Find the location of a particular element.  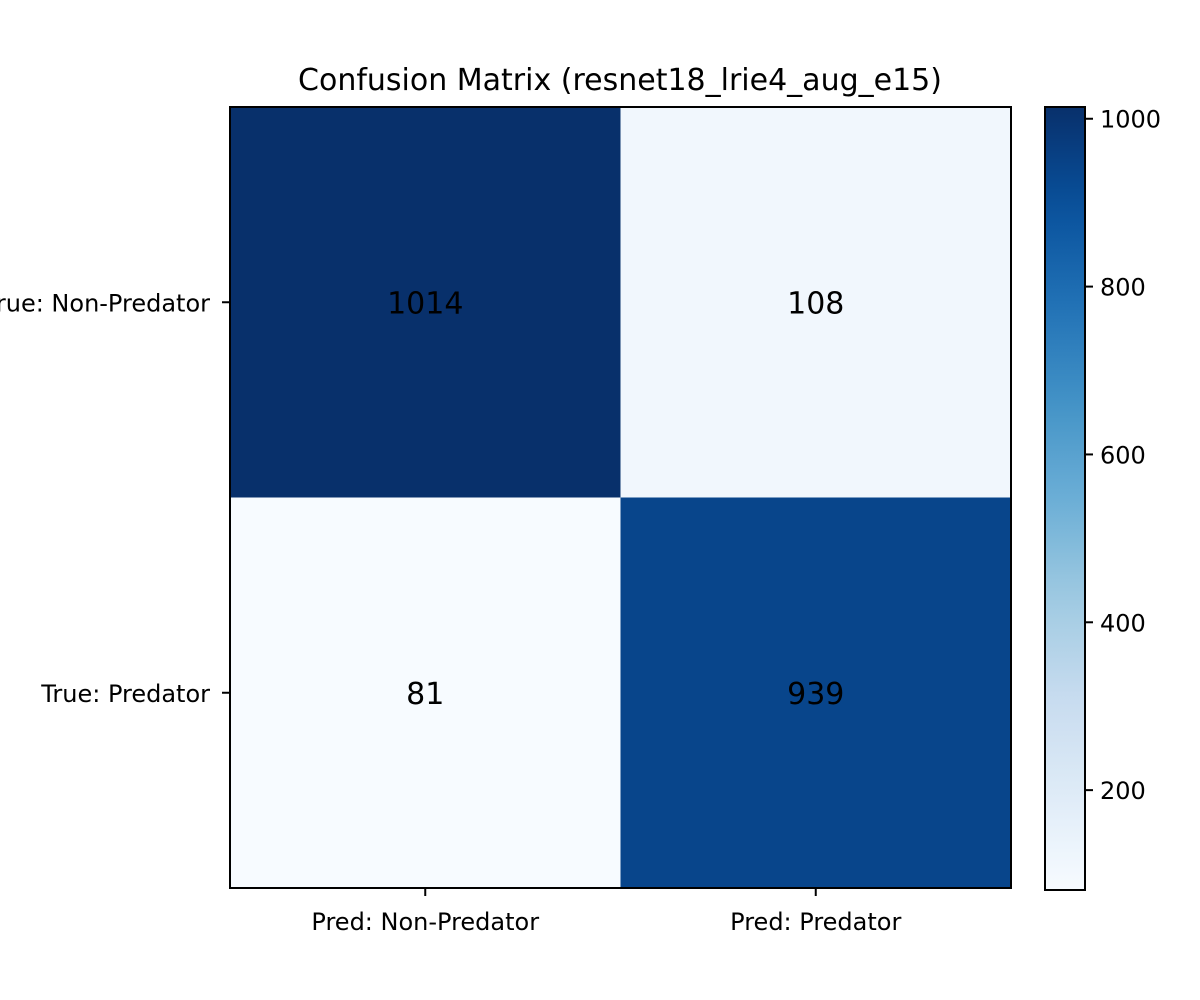

cell-value-r1-c1: 939 is located at coordinates (815, 694).